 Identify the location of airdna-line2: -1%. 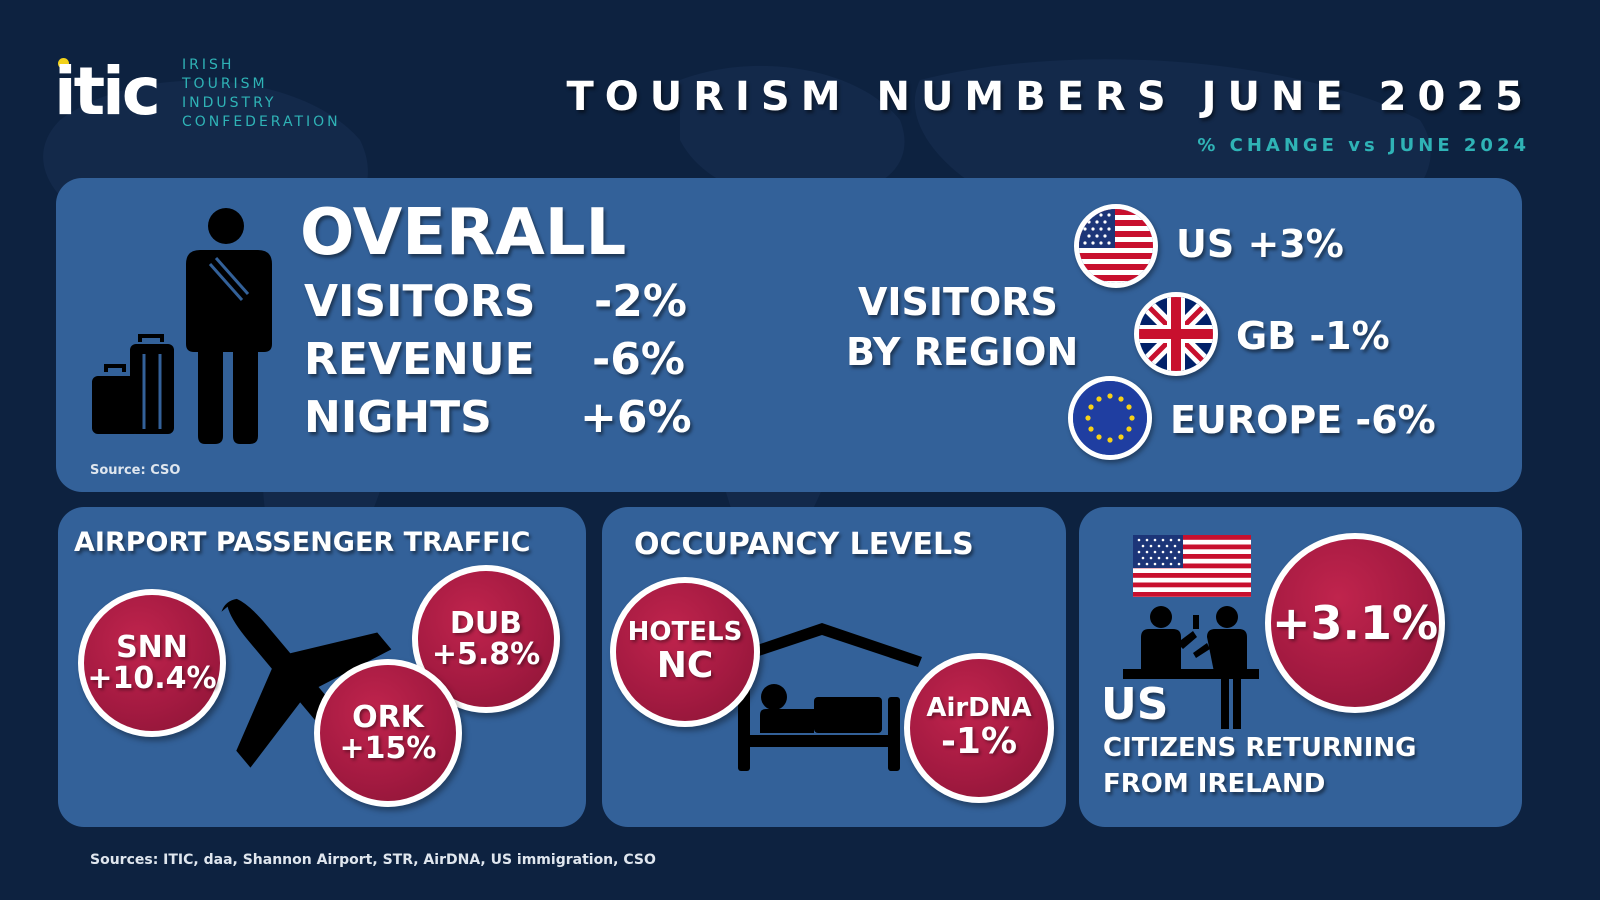
(979, 741).